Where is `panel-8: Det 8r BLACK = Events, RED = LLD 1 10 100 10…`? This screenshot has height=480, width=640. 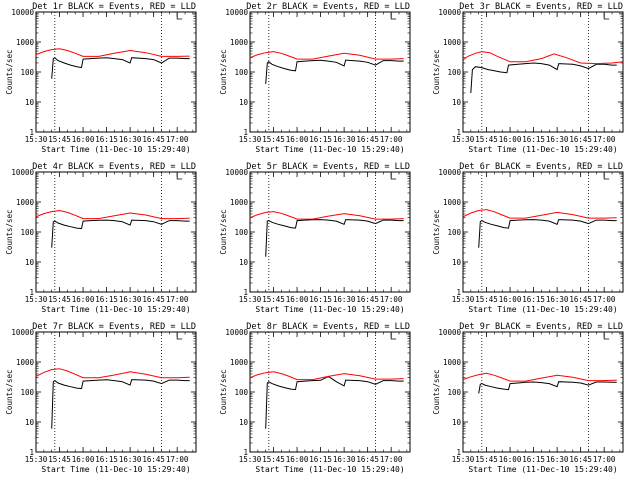 panel-8: Det 8r BLACK = Events, RED = LLD 1 10 100 10… is located at coordinates (315, 398).